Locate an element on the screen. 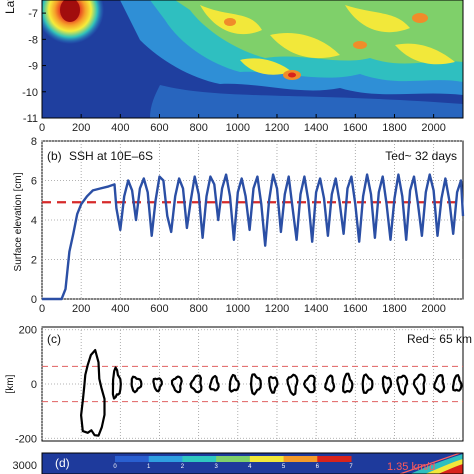  panel-d-colorbar-ticks: 0 1 2 3 4 5 6 7 is located at coordinates (233, 467).